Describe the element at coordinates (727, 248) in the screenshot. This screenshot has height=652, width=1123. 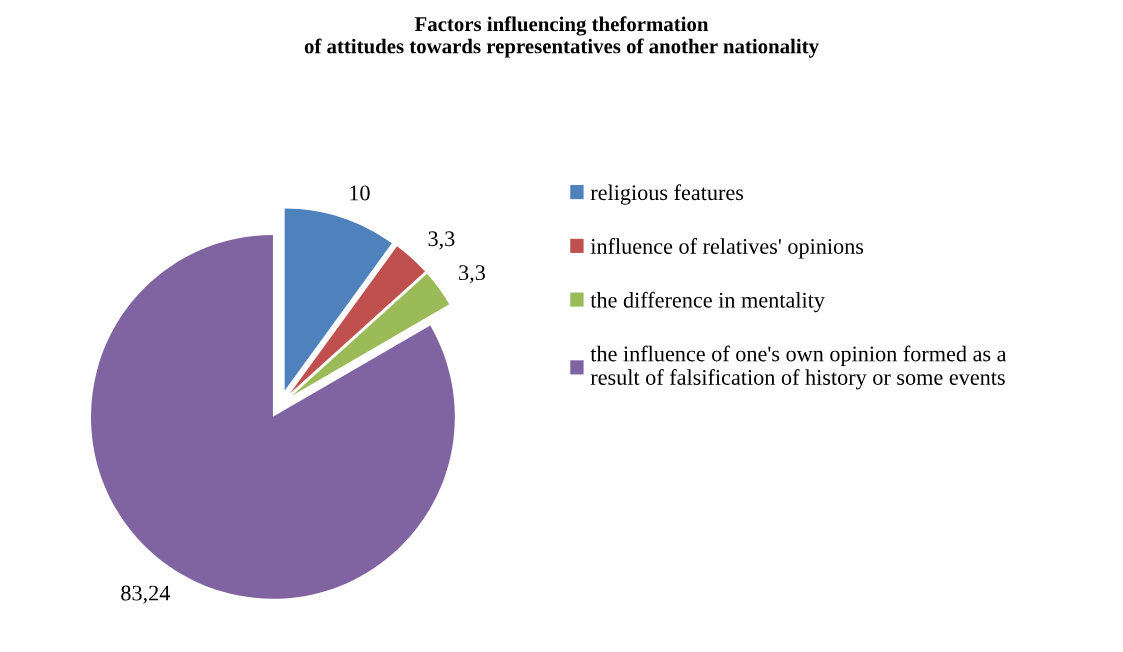
I see `legend-label: influence of relatives' opinions` at that location.